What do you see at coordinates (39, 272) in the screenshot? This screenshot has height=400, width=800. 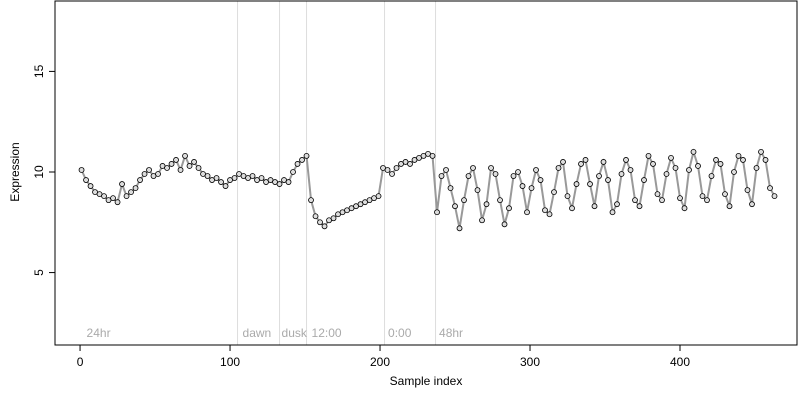 I see `y-tick-label: 5` at bounding box center [39, 272].